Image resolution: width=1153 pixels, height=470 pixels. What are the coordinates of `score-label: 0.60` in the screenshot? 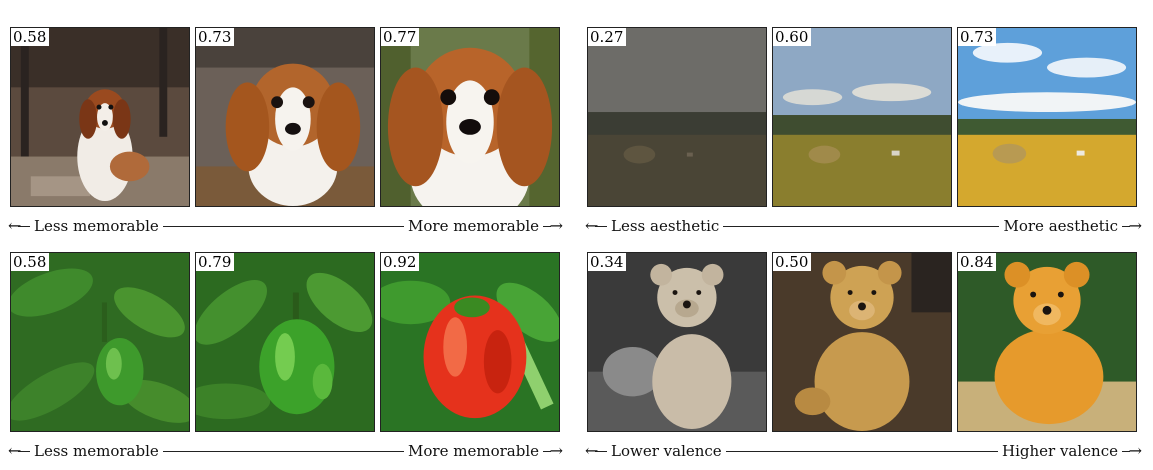 It's located at (792, 37).